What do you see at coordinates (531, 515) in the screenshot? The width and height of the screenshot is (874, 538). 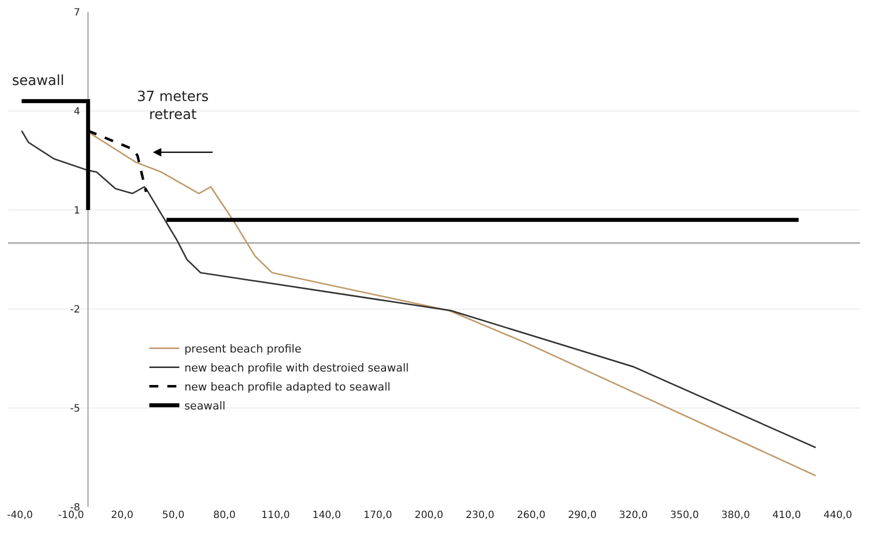 I see `x-tick-label: 260,0` at bounding box center [531, 515].